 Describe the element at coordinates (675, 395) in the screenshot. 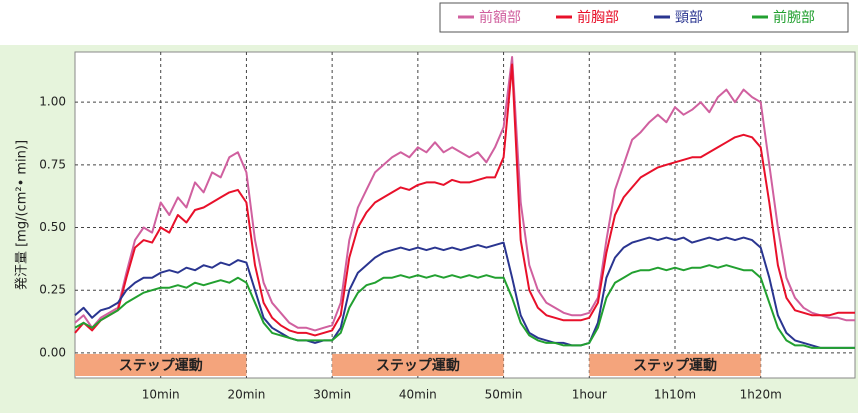

I see `x-tick-label: 1h10m` at that location.